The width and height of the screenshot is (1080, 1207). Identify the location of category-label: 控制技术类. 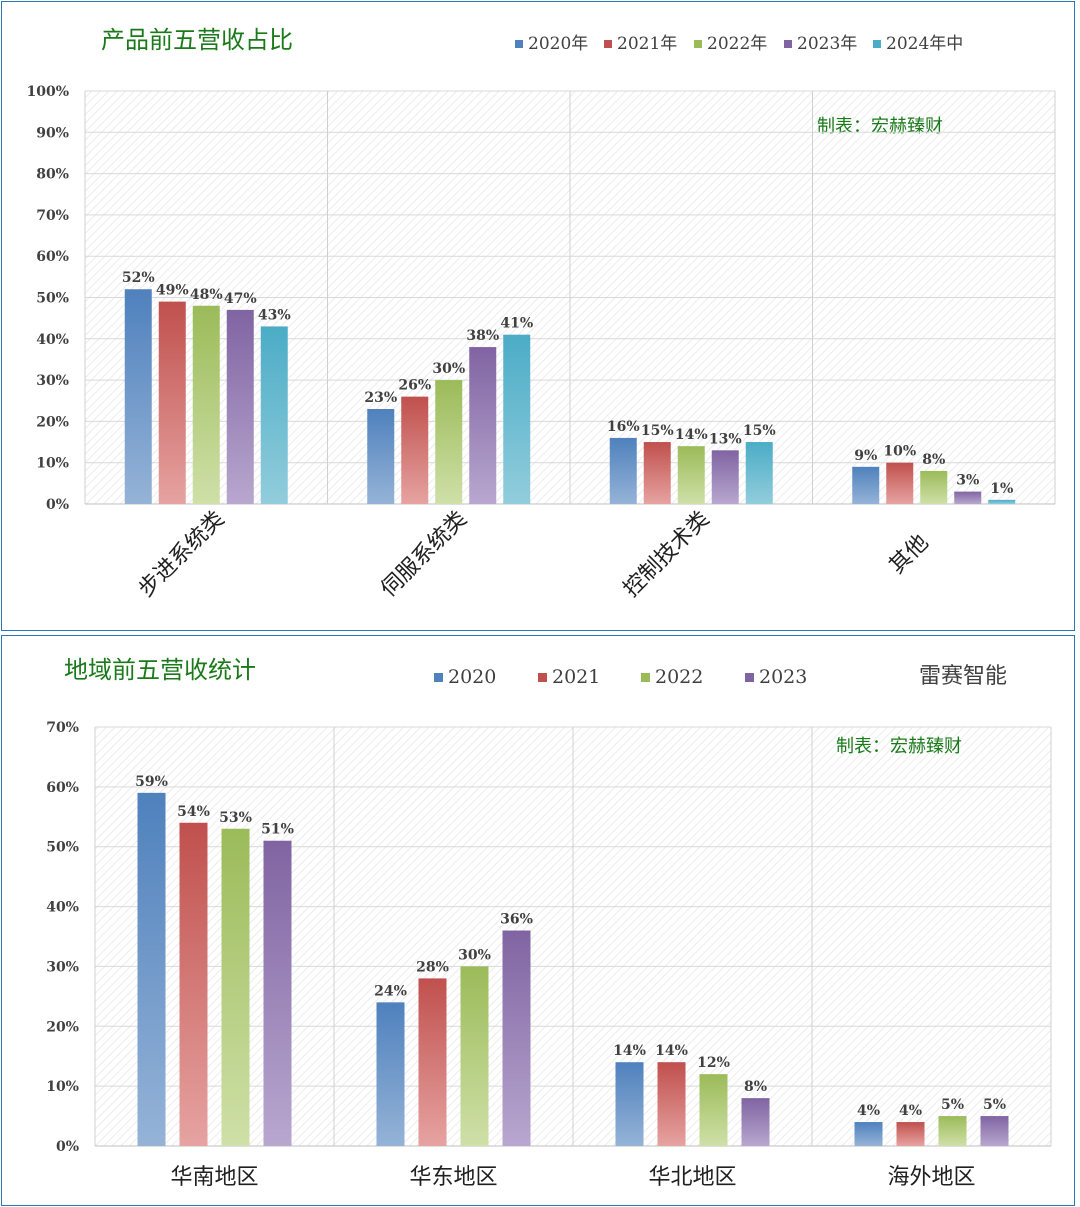
(666, 554).